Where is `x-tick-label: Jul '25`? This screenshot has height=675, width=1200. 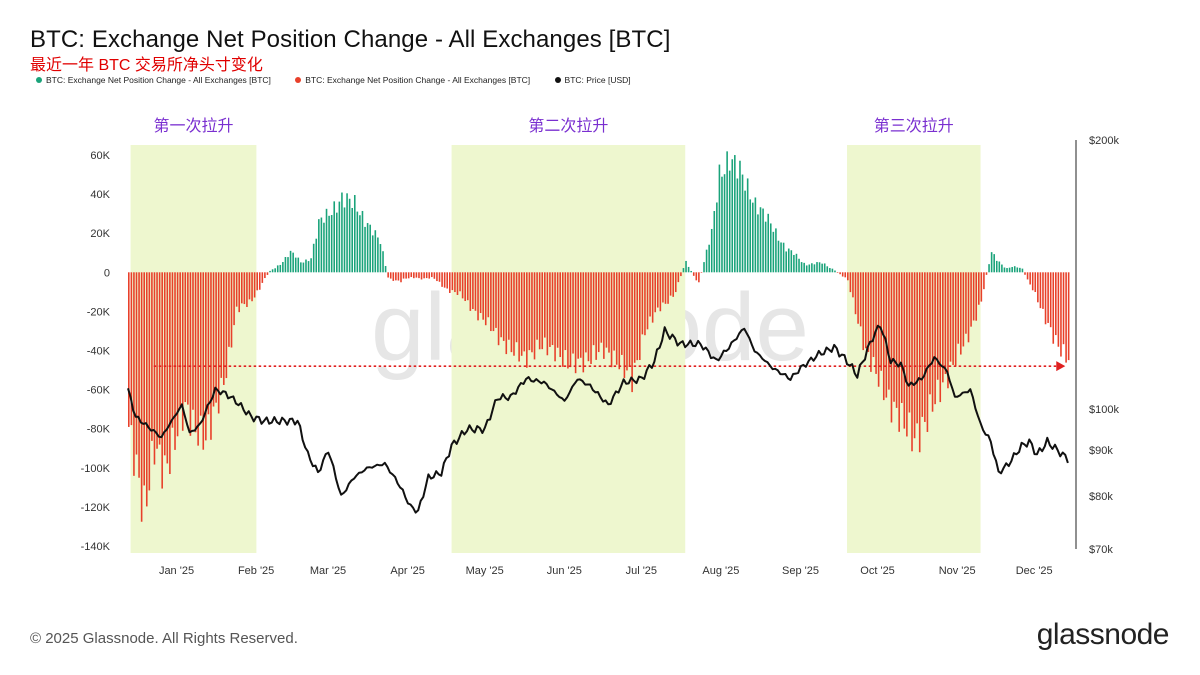 x-tick-label: Jul '25 is located at coordinates (641, 571).